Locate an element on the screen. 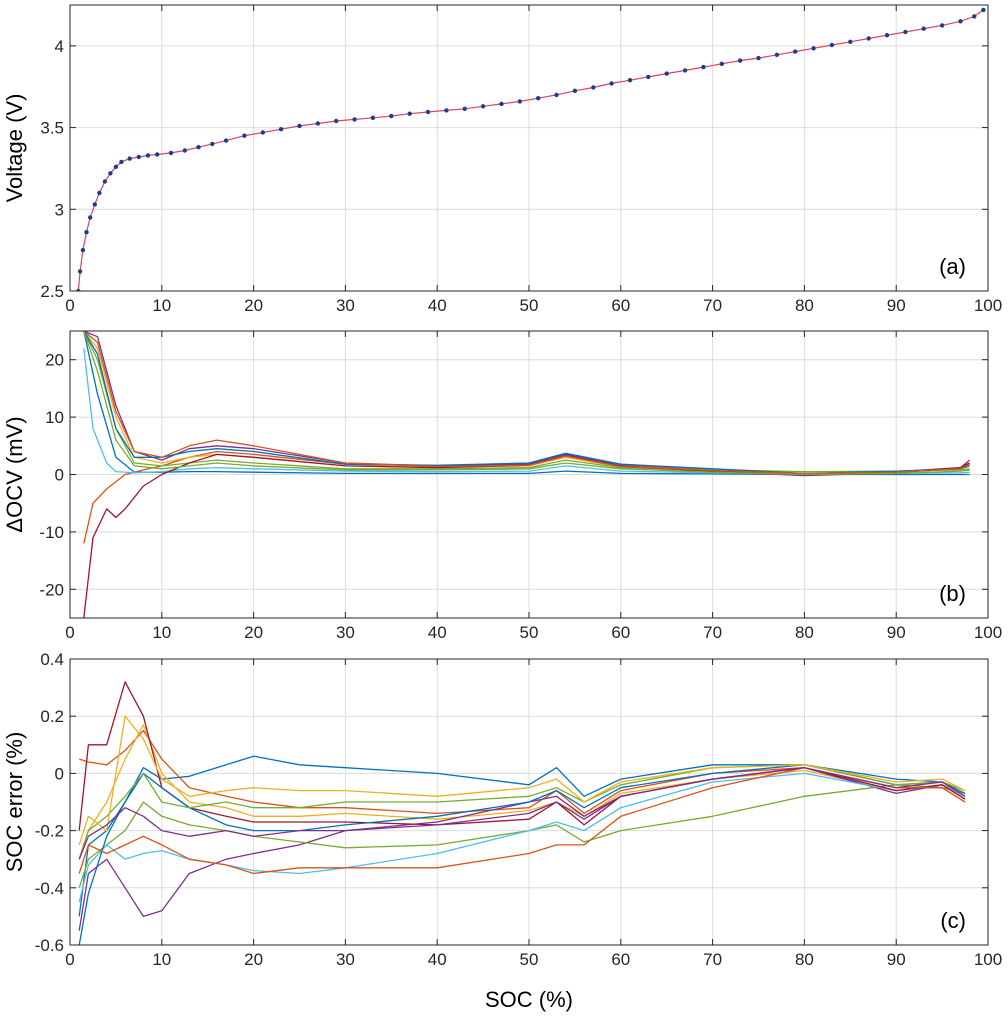 The image size is (1008, 1024). panel-0-xtick-label-80: 80 is located at coordinates (804, 305).